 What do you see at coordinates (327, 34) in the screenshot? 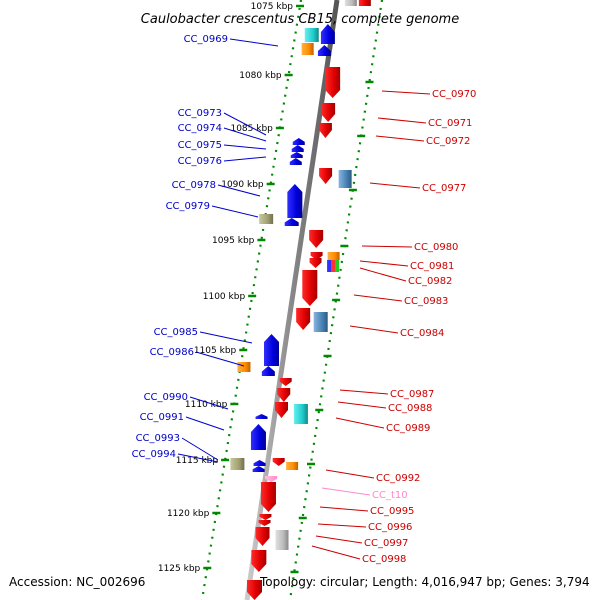
I see `feature-blue-0969a` at bounding box center [327, 34].